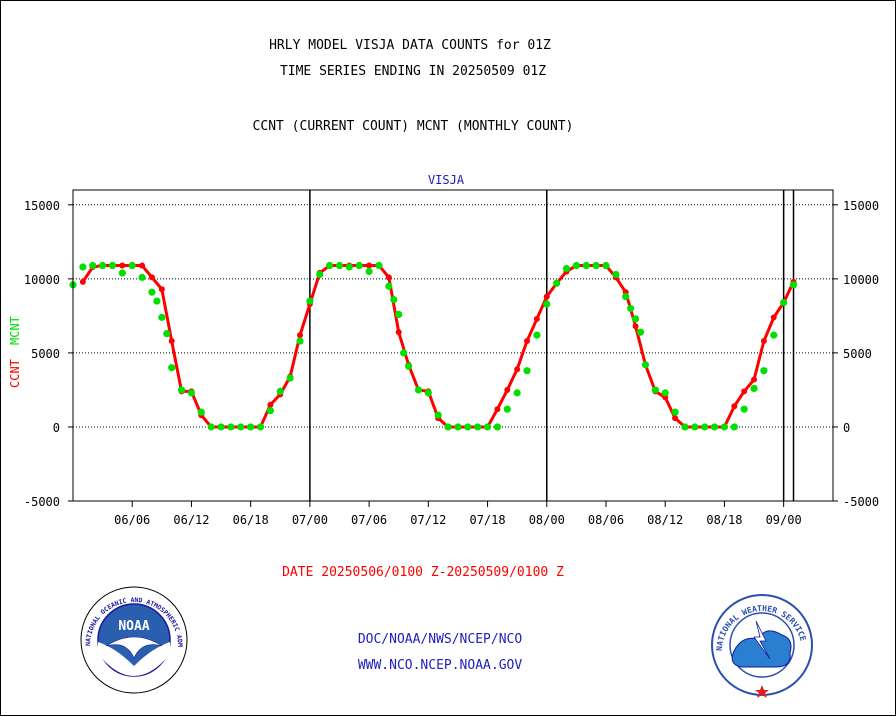 The image size is (896, 716). I want to click on x-tick-label: 08/06, so click(606, 520).